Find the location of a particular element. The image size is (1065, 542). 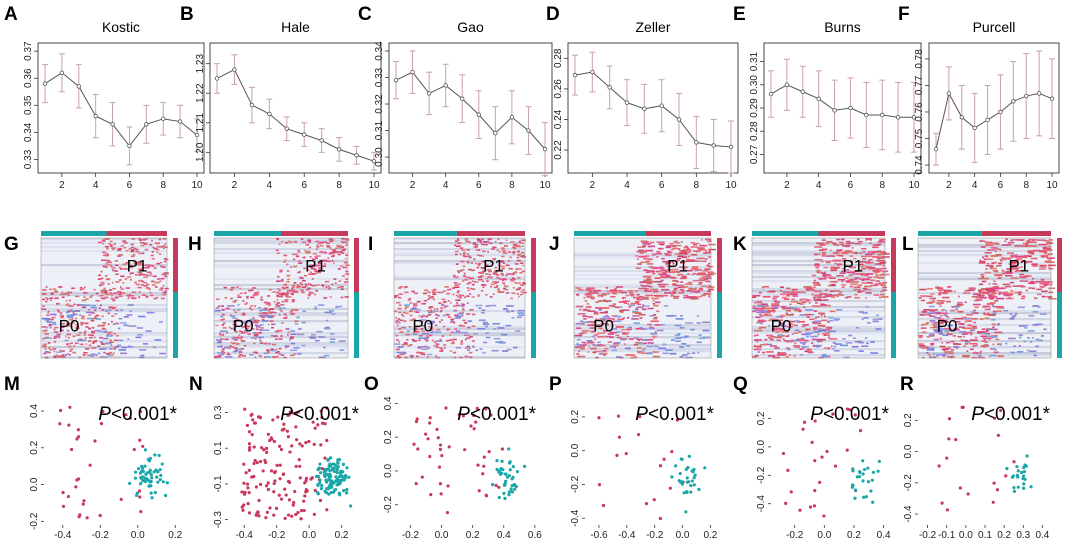

x-tick-label: 2 is located at coordinates (787, 185).